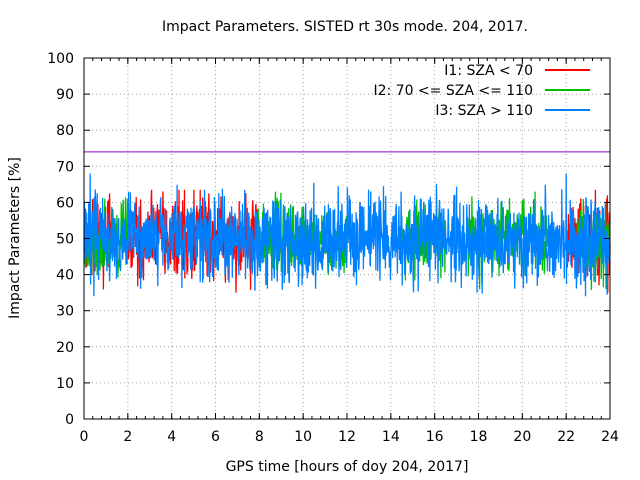 The image size is (640, 480). Describe the element at coordinates (259, 437) in the screenshot. I see `x-tick-label-4: 8` at that location.